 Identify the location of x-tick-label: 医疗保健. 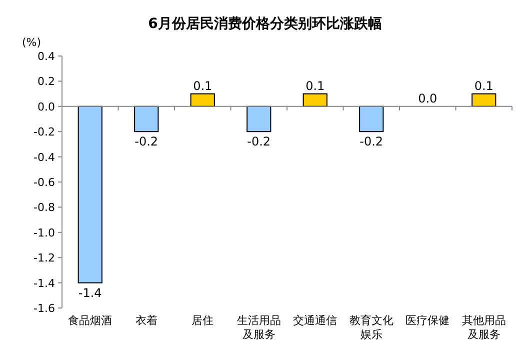
(428, 320).